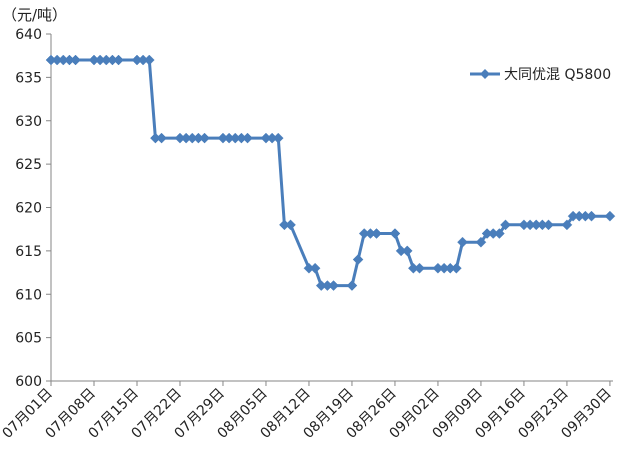 Image resolution: width=643 pixels, height=459 pixels. I want to click on y-tick-label: 610, so click(28, 295).